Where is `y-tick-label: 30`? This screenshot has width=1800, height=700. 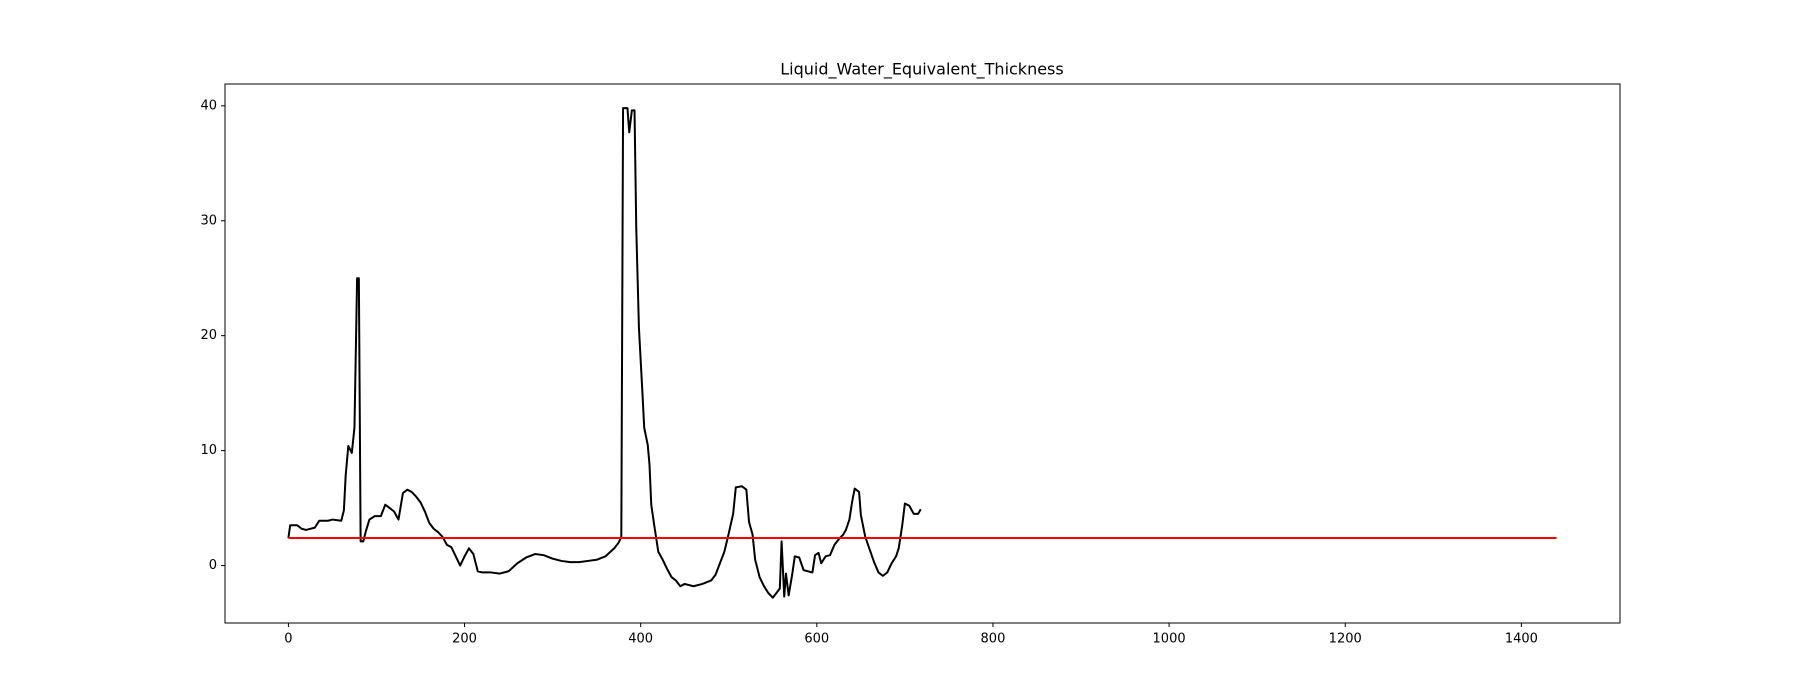
y-tick-label: 30 is located at coordinates (208, 220).